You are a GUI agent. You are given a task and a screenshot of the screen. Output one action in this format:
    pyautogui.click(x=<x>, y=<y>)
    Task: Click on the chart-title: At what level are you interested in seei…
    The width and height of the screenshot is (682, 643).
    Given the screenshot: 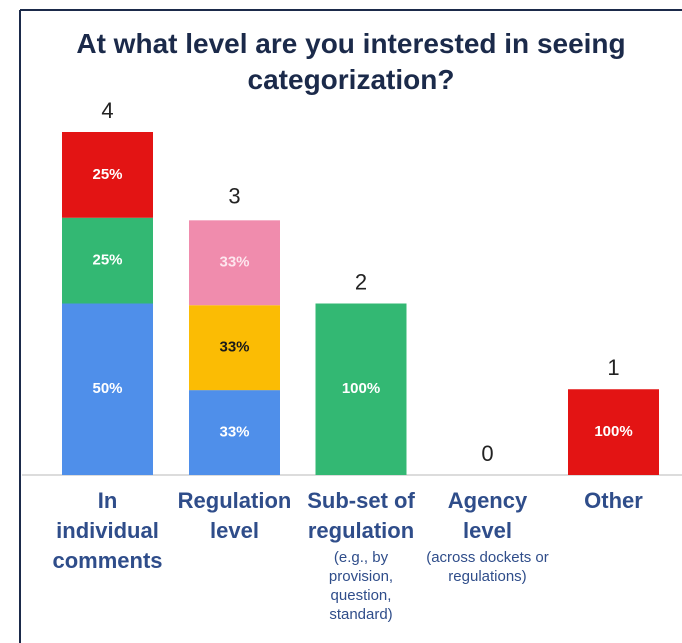 What is the action you would take?
    pyautogui.click(x=351, y=61)
    